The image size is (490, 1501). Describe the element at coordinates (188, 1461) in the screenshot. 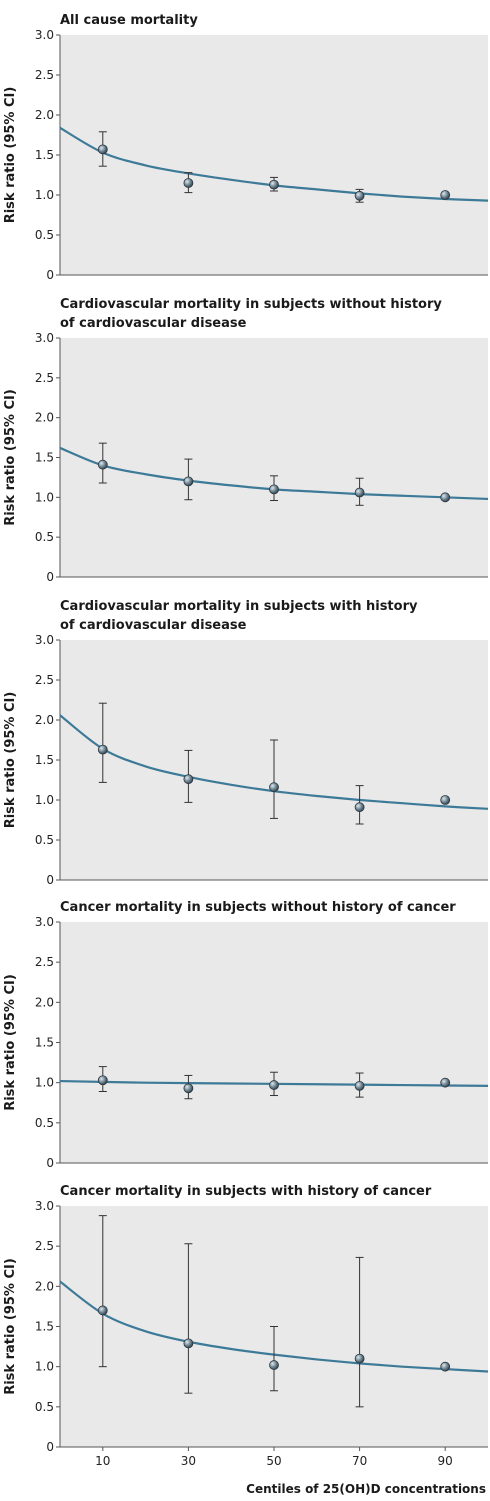

I see `x-tick-label: 30` at that location.